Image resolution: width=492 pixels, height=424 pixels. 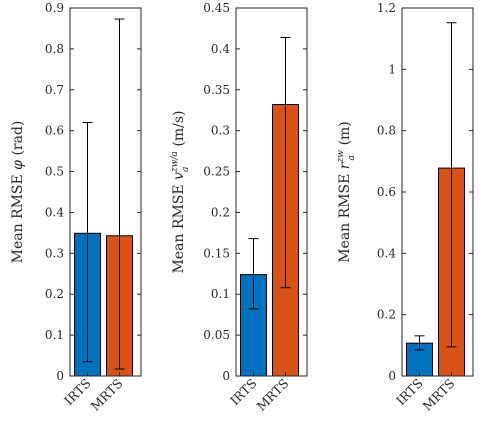 I want to click on y-axis-label: Mean RMSE vzw/aa (m/s), so click(x=180, y=191).